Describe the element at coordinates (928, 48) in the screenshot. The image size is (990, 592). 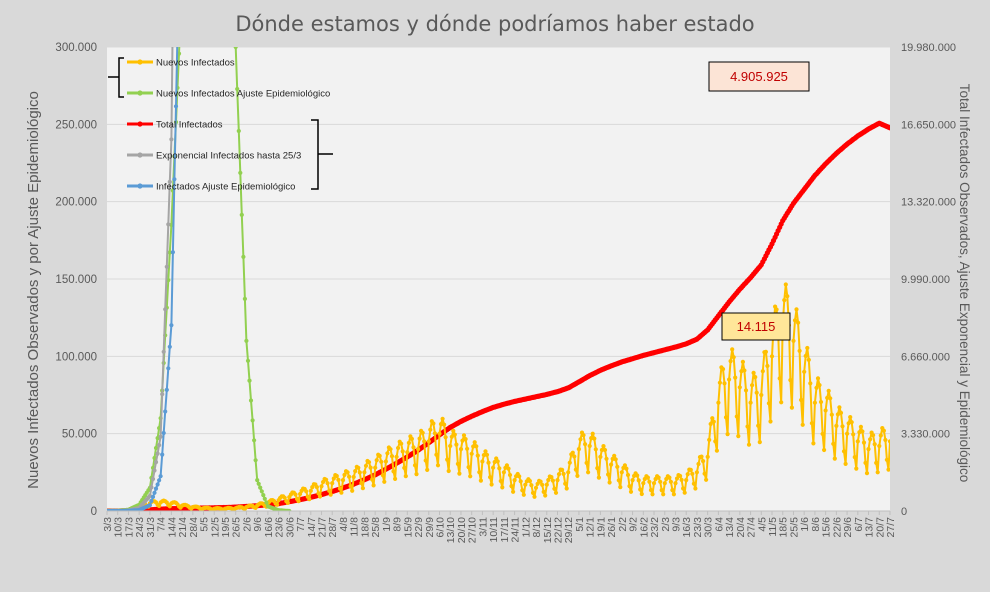
I see `y-right-tick-label: 19.980.000` at that location.